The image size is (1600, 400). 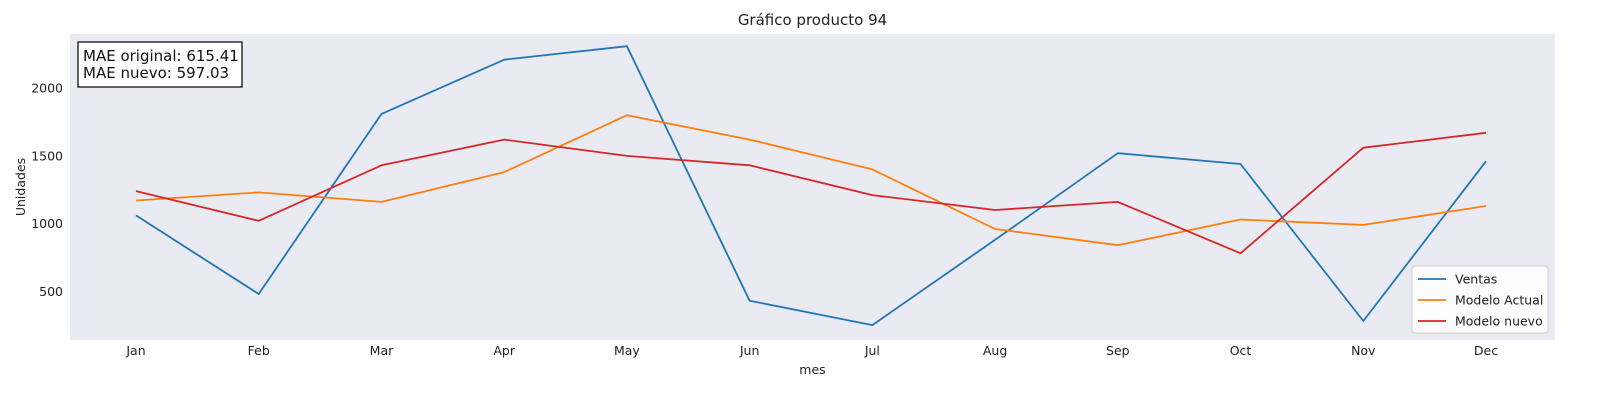 I want to click on y-tick-label: 2000, so click(x=47, y=88).